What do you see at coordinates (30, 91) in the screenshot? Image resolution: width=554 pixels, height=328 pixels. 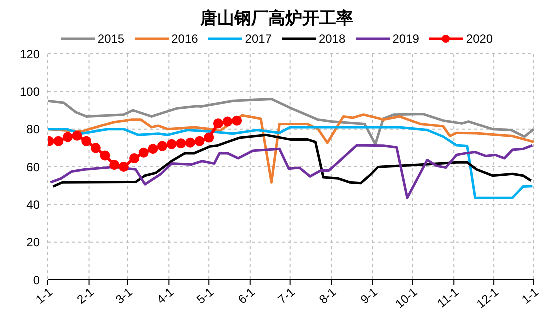 I see `y-tick-label: 100` at bounding box center [30, 91].